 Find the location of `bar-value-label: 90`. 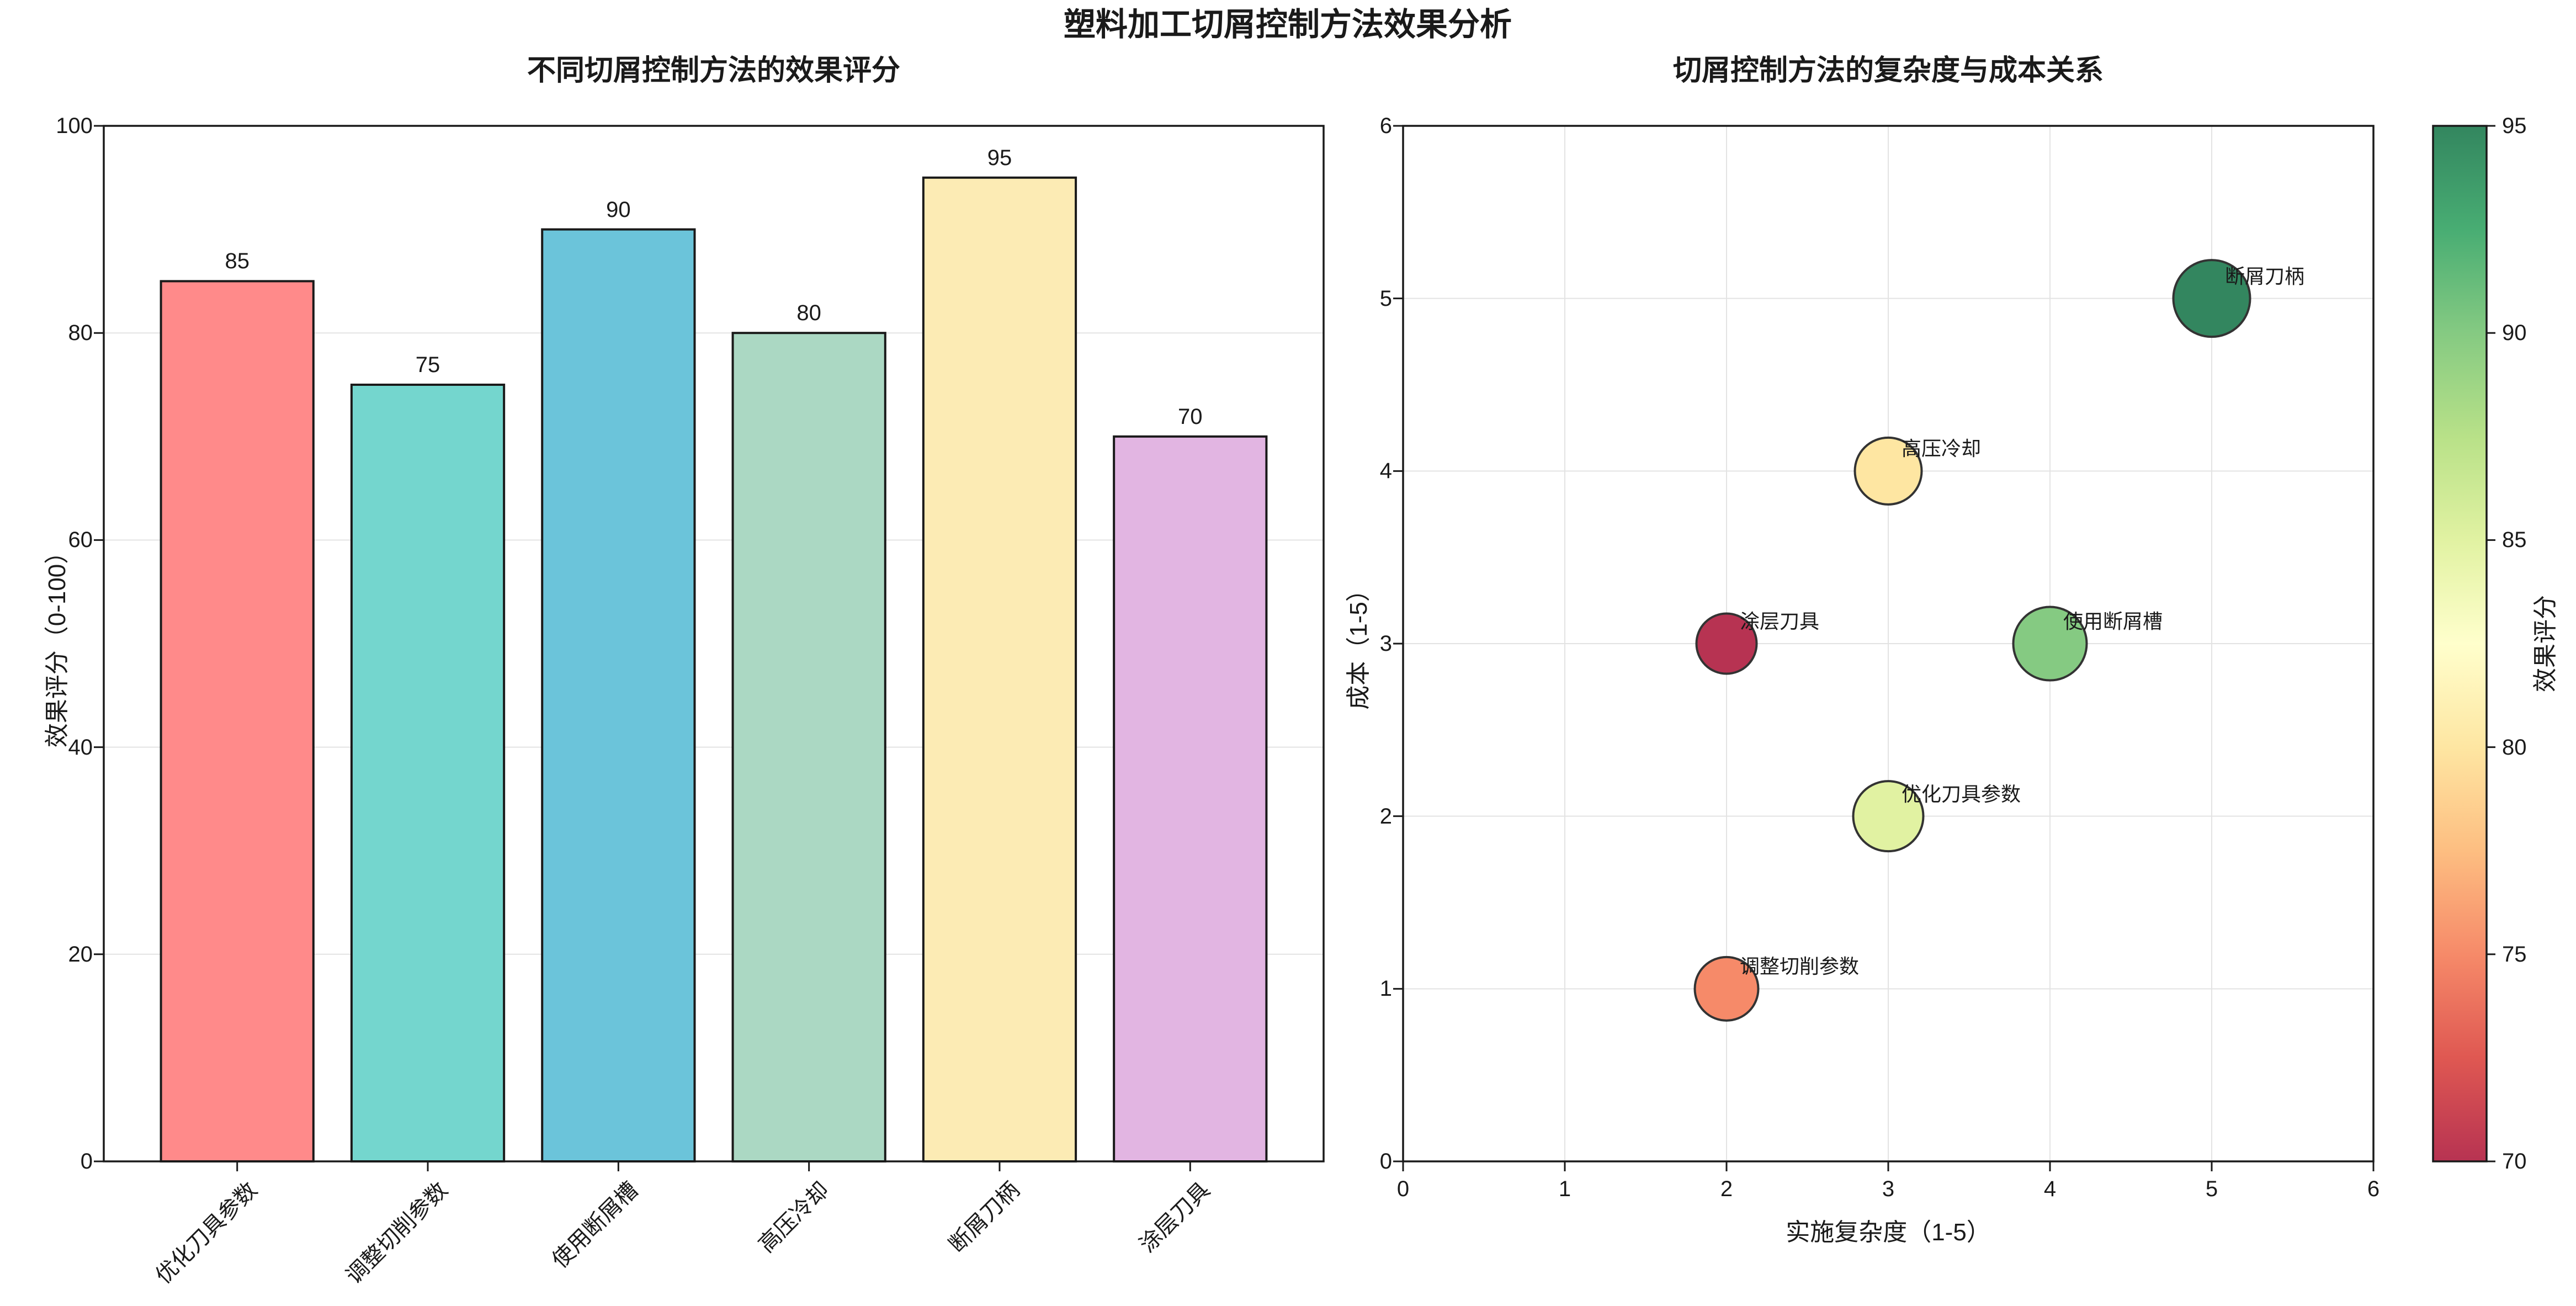

bar-value-label: 90 is located at coordinates (618, 210).